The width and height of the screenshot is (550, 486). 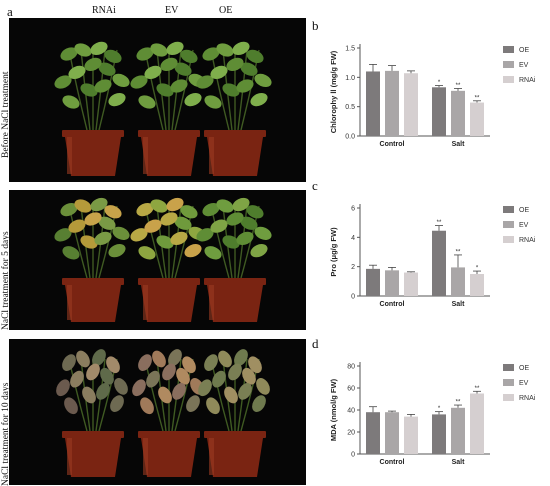 I want to click on y-tick-label: 2, so click(x=353, y=267).